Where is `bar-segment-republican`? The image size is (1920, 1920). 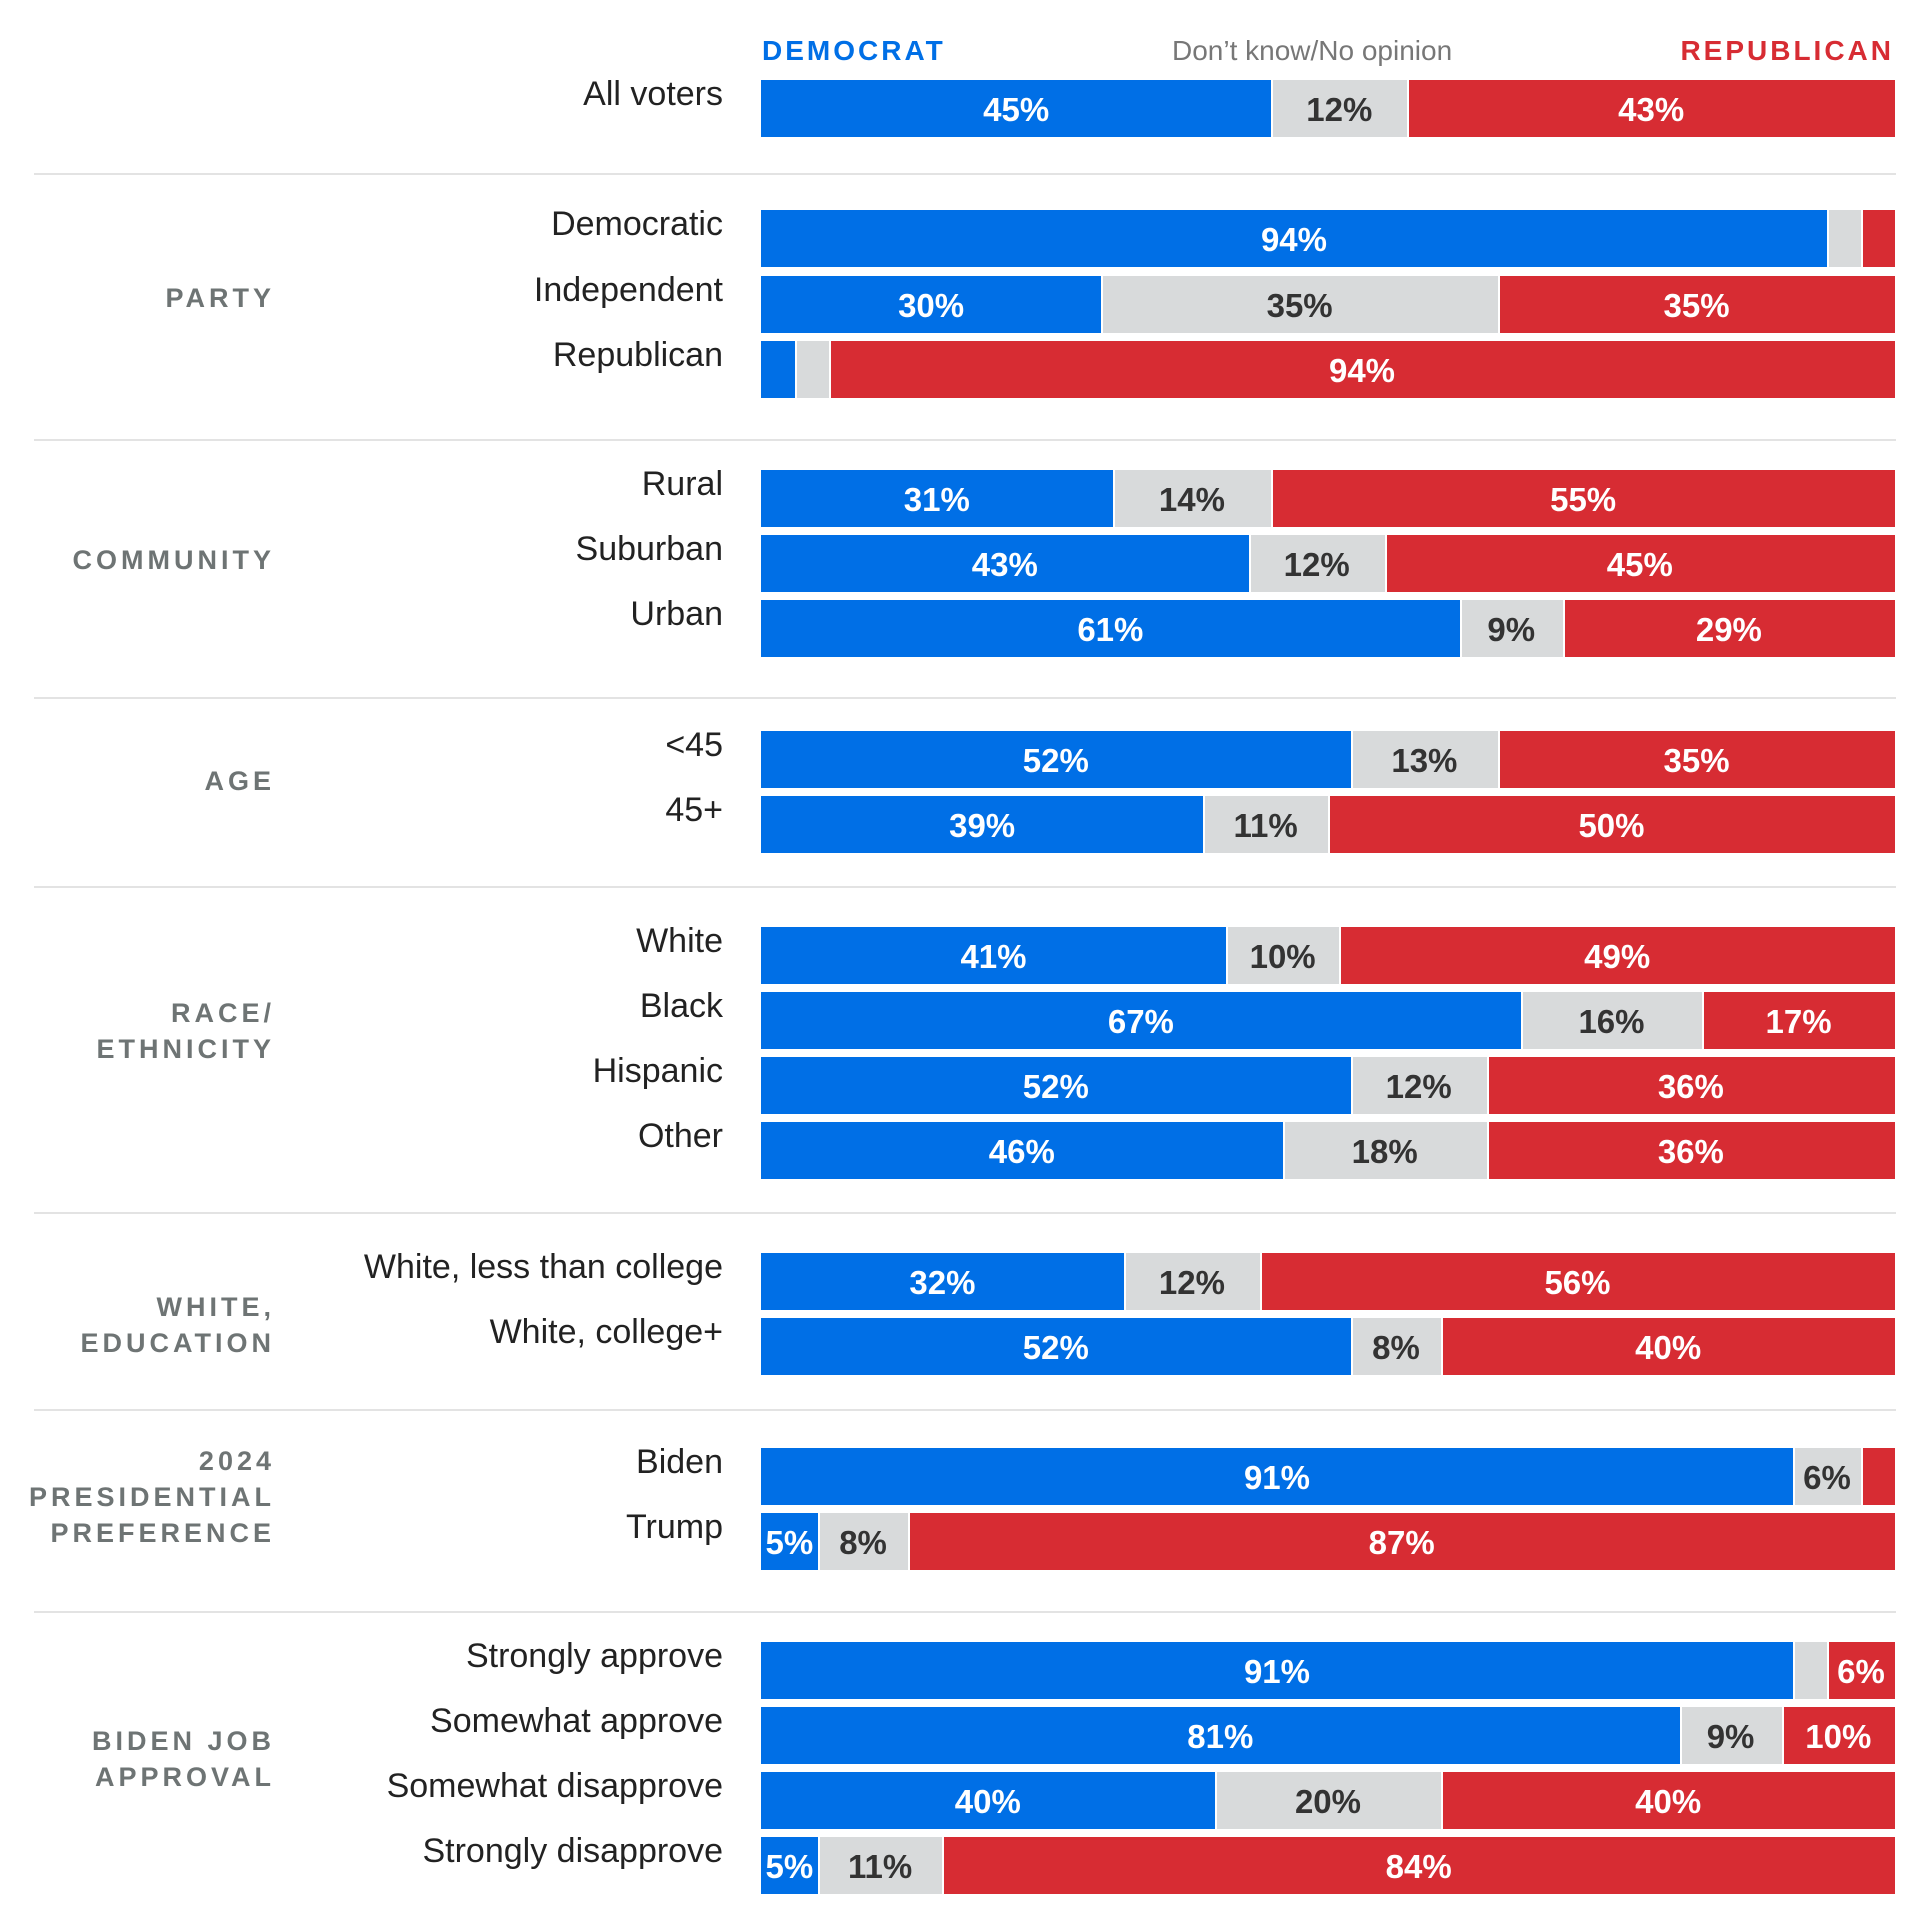
bar-segment-republican is located at coordinates (1877, 1476).